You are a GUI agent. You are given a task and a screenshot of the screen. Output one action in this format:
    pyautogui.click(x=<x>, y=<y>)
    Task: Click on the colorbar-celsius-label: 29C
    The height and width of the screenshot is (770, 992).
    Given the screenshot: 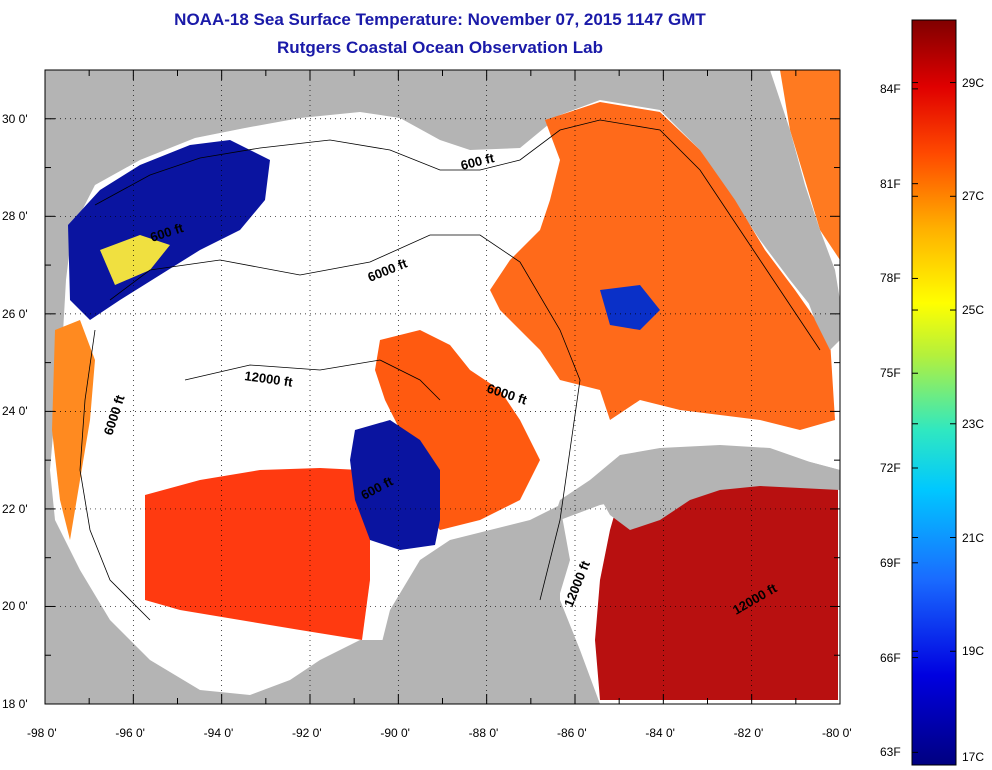 What is the action you would take?
    pyautogui.click(x=973, y=82)
    